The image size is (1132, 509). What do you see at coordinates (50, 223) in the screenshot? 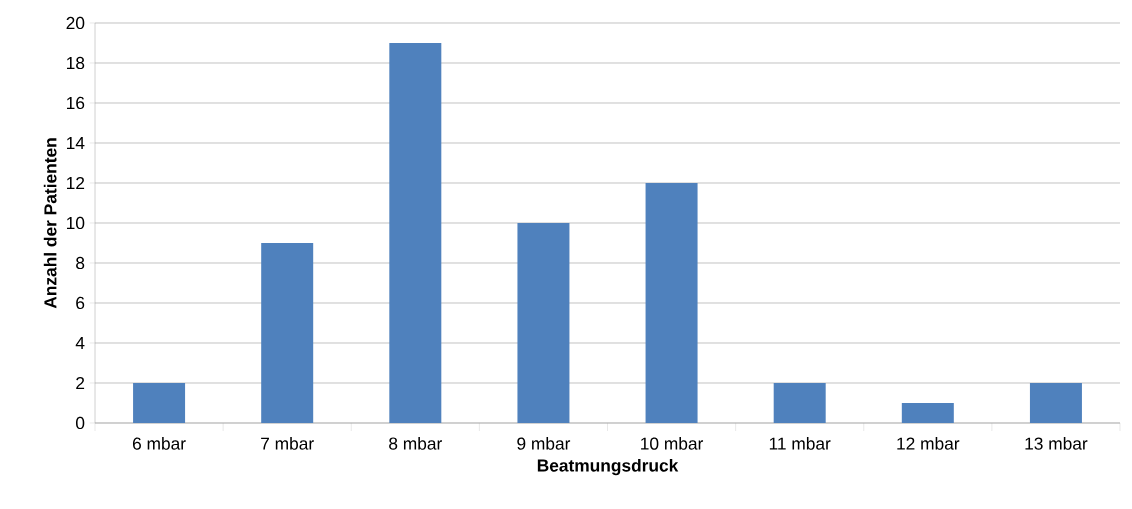
I see `y-axis-title: Anzahl der Patienten` at bounding box center [50, 223].